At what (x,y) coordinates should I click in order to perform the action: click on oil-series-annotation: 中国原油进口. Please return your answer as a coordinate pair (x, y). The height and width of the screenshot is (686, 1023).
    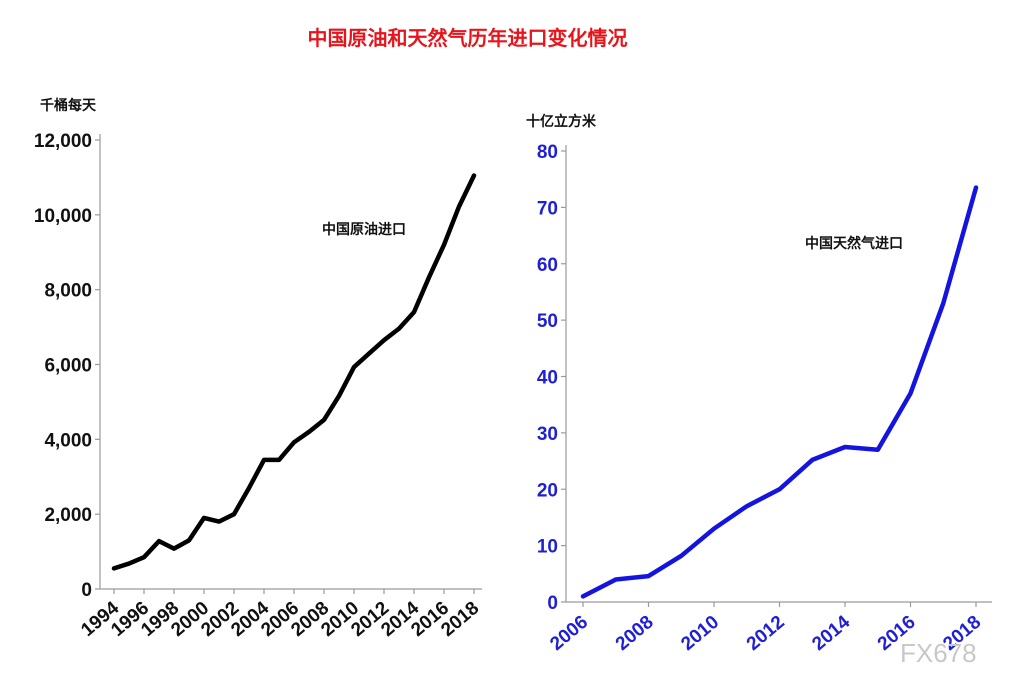
    Looking at the image, I should click on (364, 229).